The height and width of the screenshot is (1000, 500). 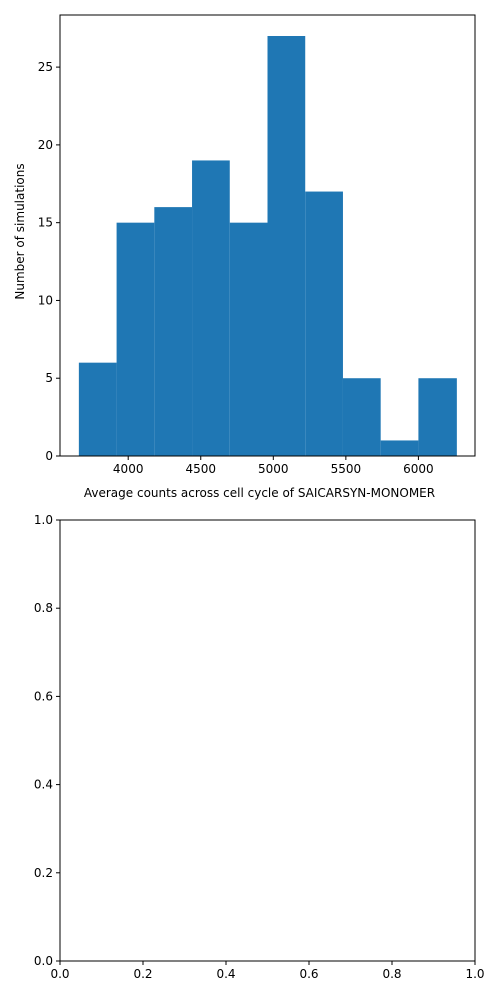 I want to click on x-tick-label: 0.4, so click(x=225, y=974).